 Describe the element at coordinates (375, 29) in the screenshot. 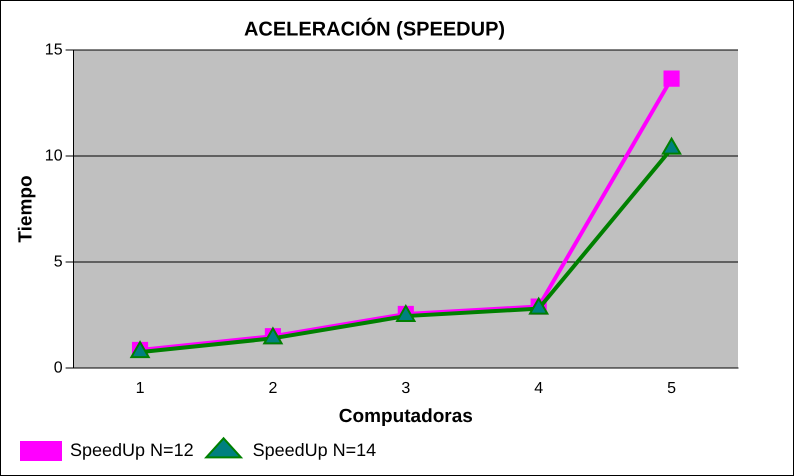

I see `chart-title: ACELERACIÓN (SPEEDUP)` at that location.